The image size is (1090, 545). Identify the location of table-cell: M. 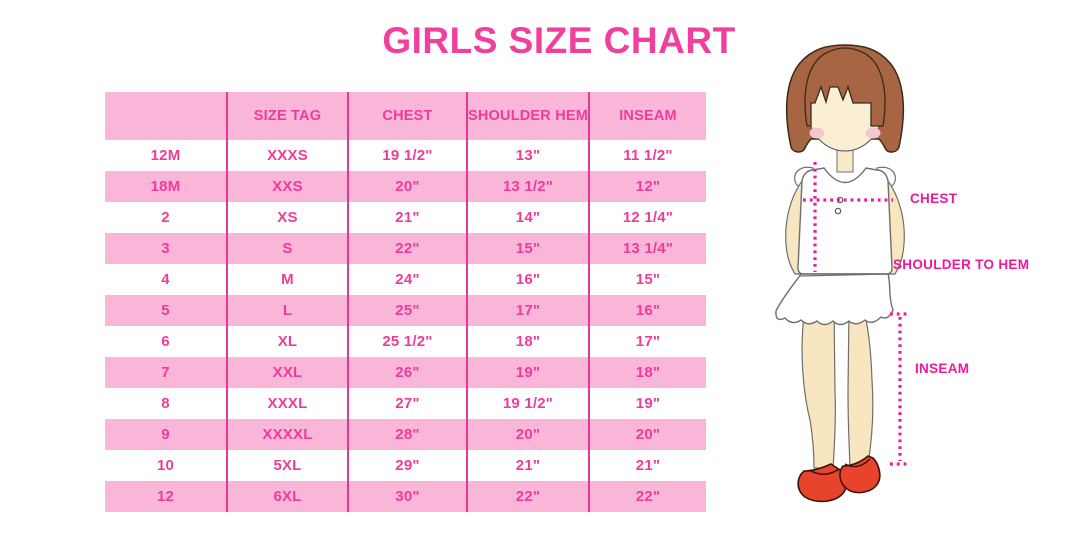
(286, 279).